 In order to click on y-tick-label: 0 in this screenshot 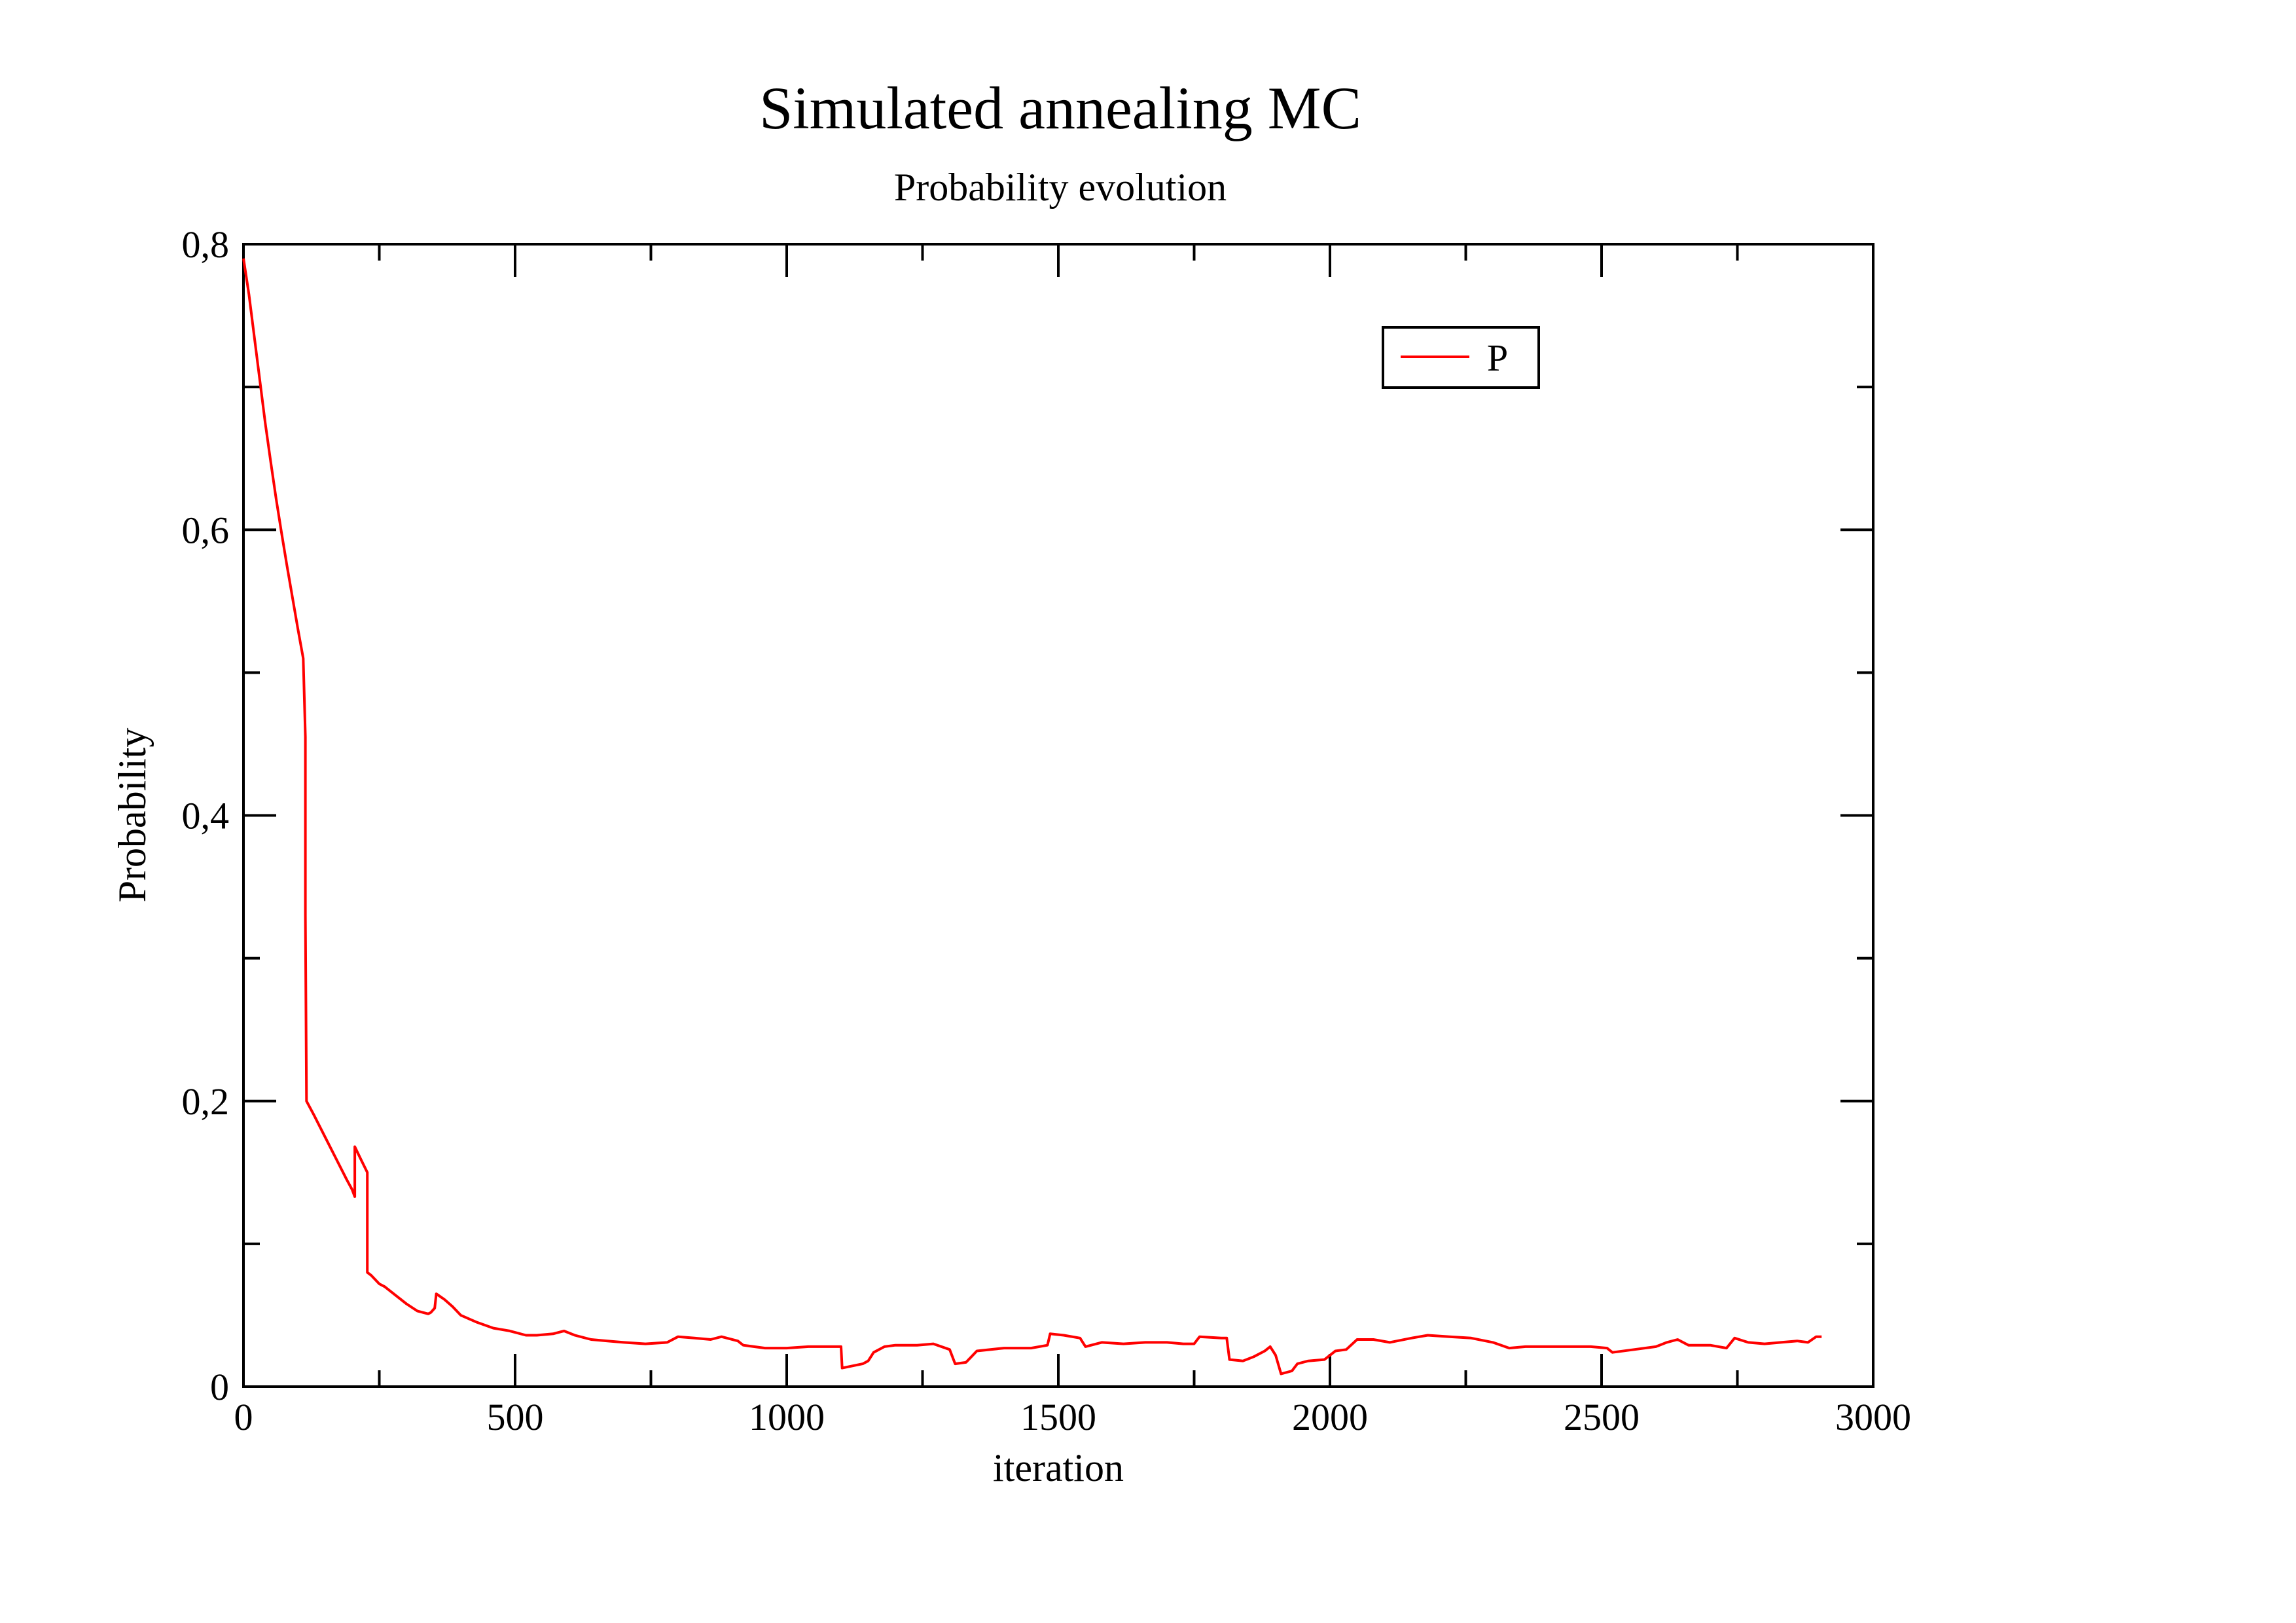, I will do `click(219, 1387)`.